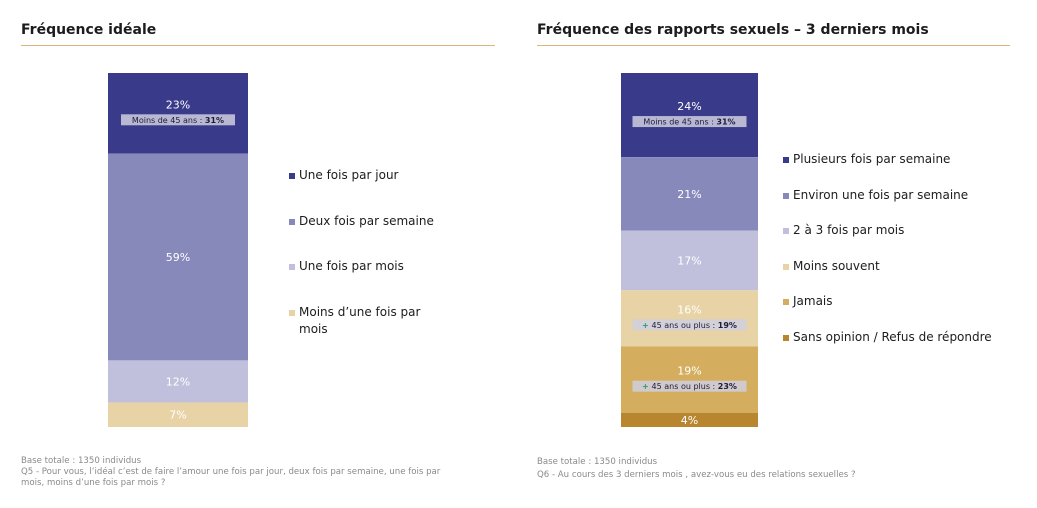  I want to click on legend-item-2-a-3-fois-par-mois: 2 à 3 fois par mois, so click(903, 230).